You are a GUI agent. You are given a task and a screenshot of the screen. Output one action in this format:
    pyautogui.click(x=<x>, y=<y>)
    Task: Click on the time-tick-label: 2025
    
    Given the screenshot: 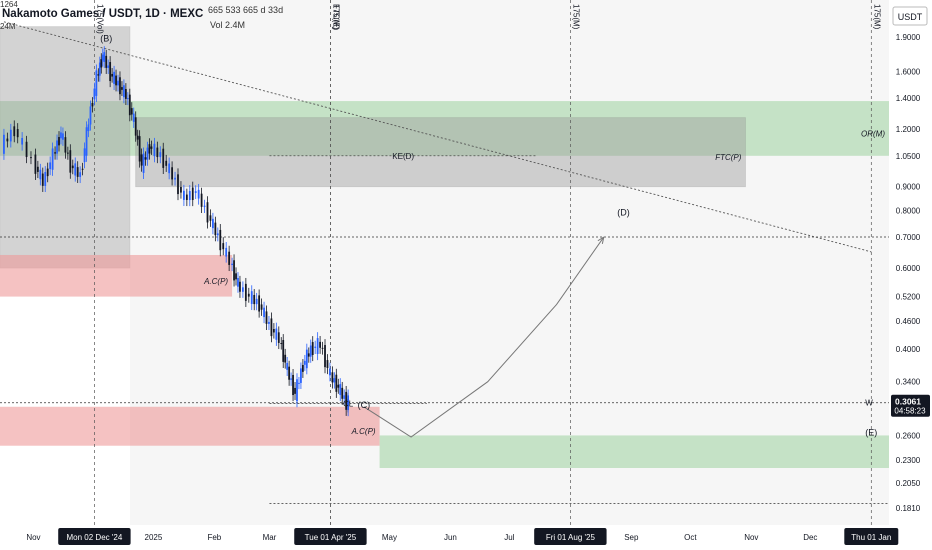 What is the action you would take?
    pyautogui.click(x=154, y=537)
    